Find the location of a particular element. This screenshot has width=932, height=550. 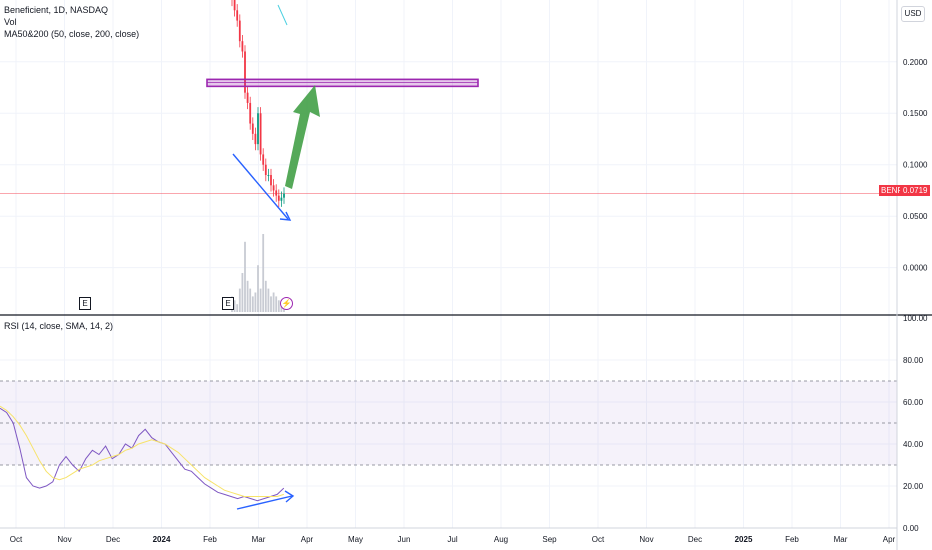

rsi-tick-label: 20.00 is located at coordinates (913, 486).